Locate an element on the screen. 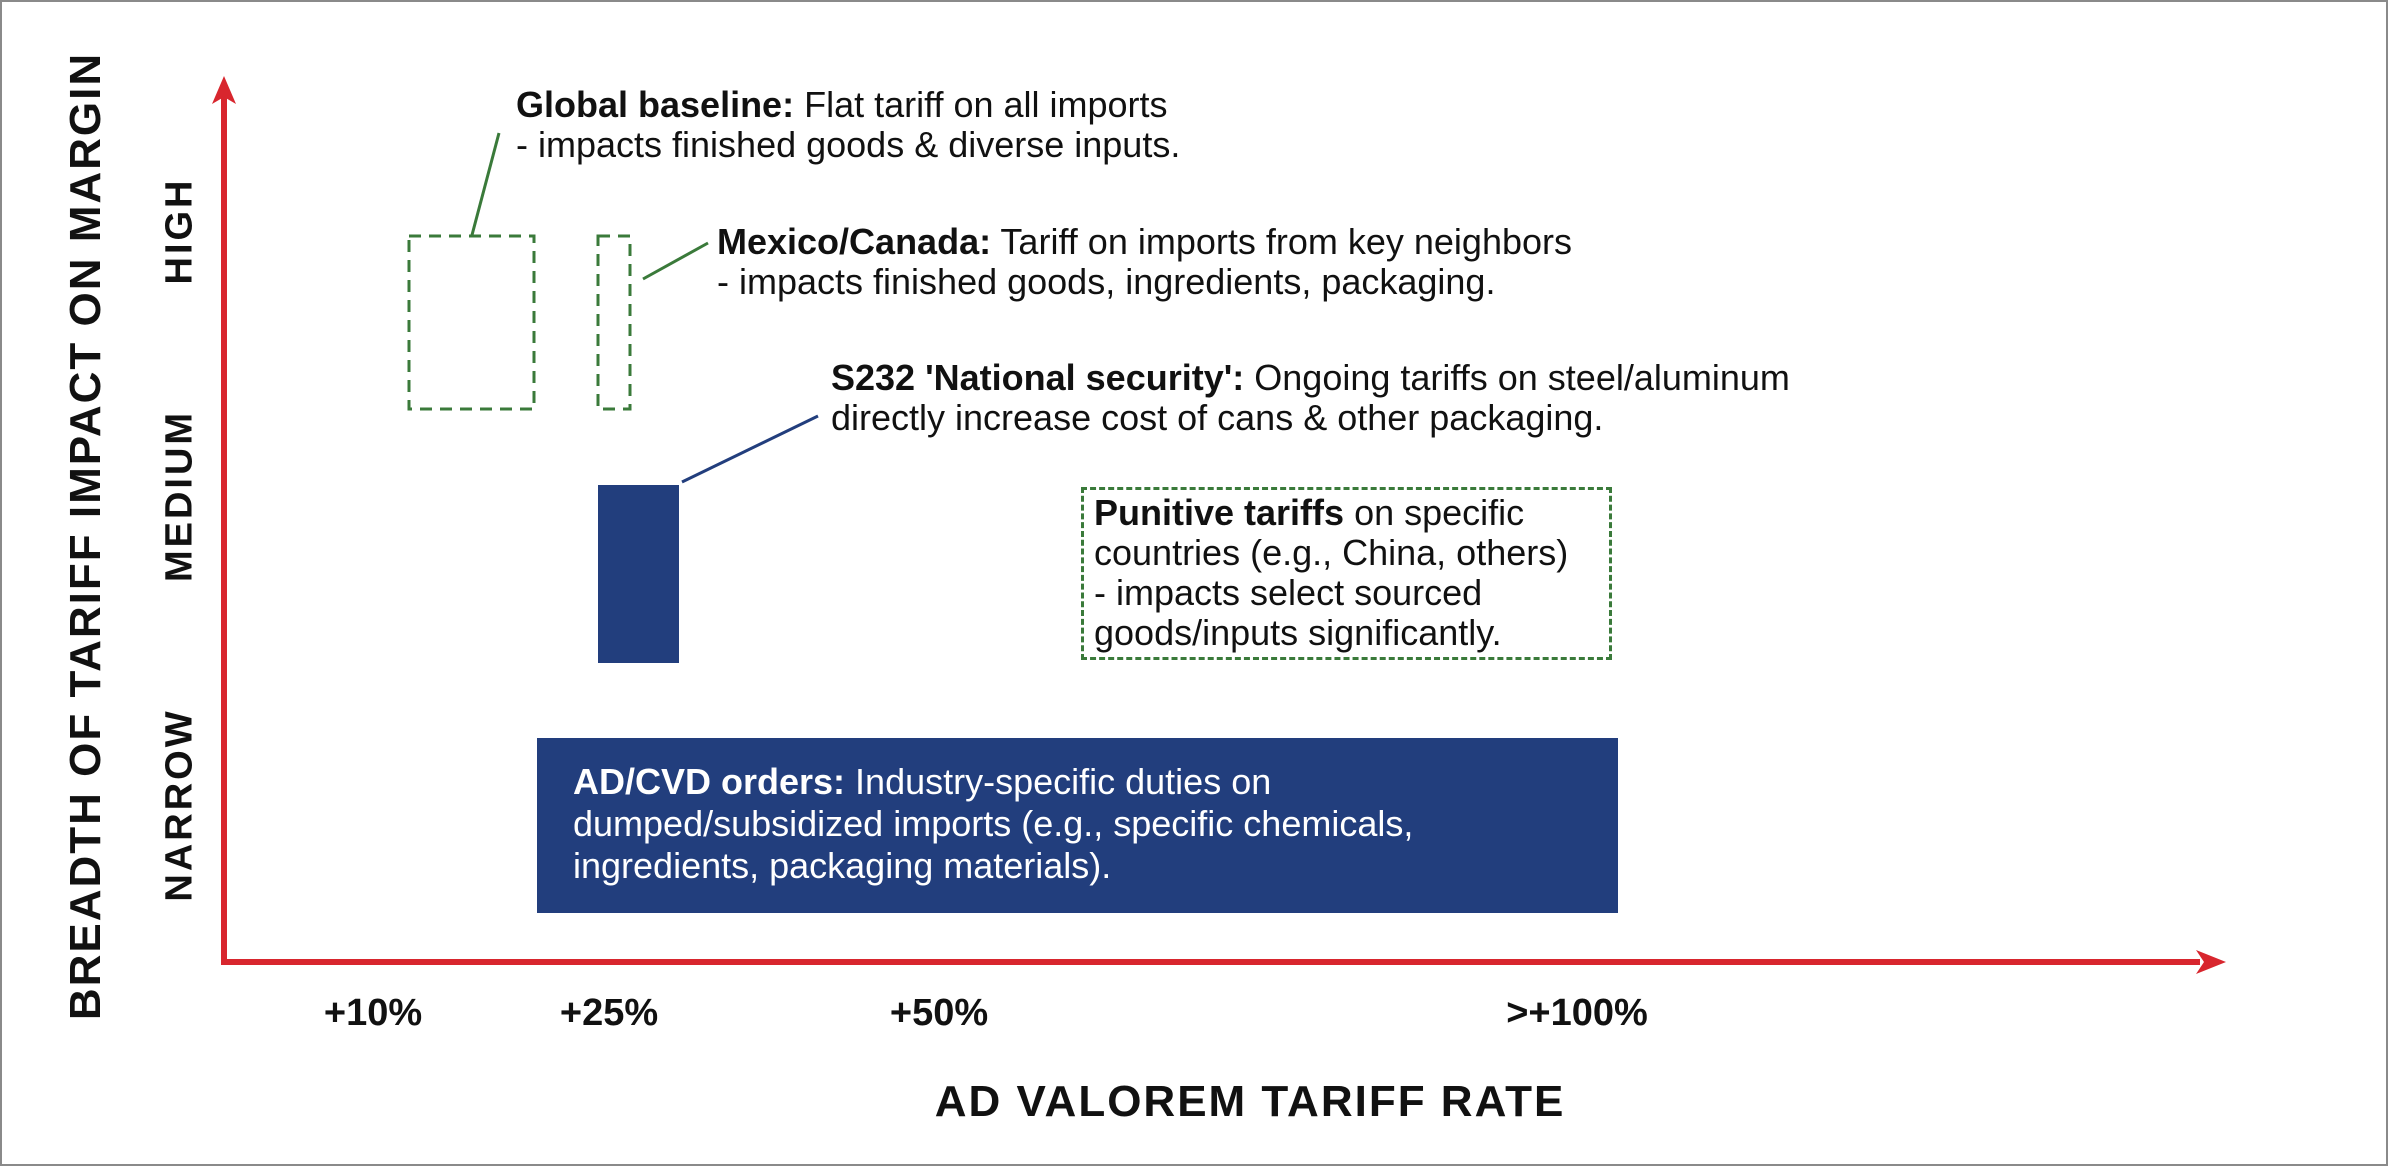 This screenshot has width=2388, height=1166. global-baseline-text1: Flat tariff on all imports is located at coordinates (981, 104).